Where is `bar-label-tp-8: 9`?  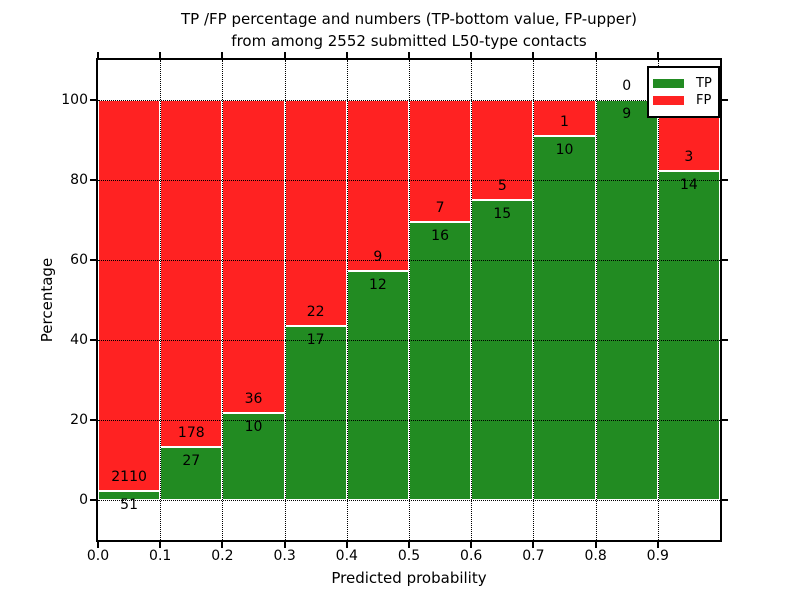
bar-label-tp-8: 9 is located at coordinates (627, 114).